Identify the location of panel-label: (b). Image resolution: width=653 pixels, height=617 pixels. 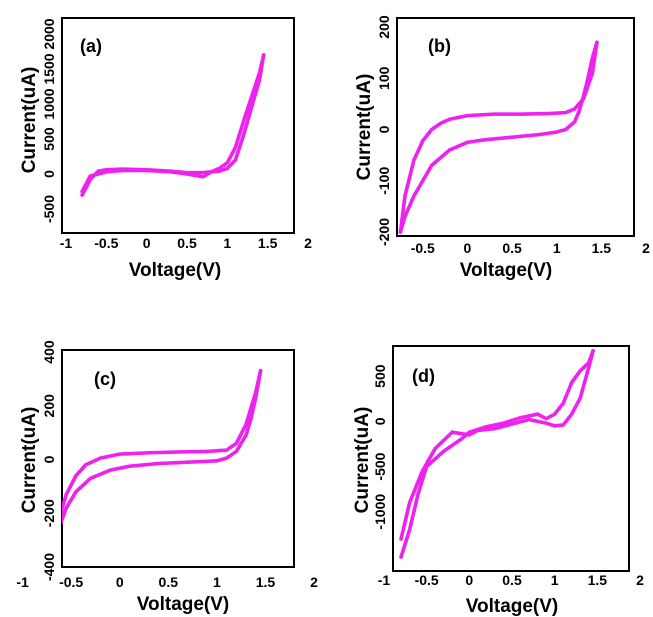
(439, 46).